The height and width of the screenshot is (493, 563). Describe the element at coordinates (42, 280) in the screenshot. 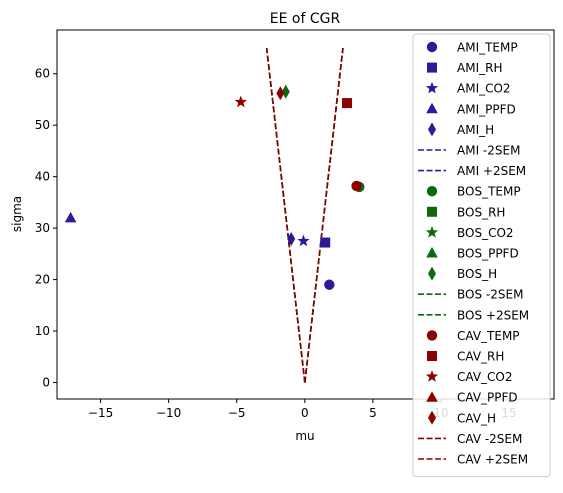

I see `y-tick-label: 20` at that location.